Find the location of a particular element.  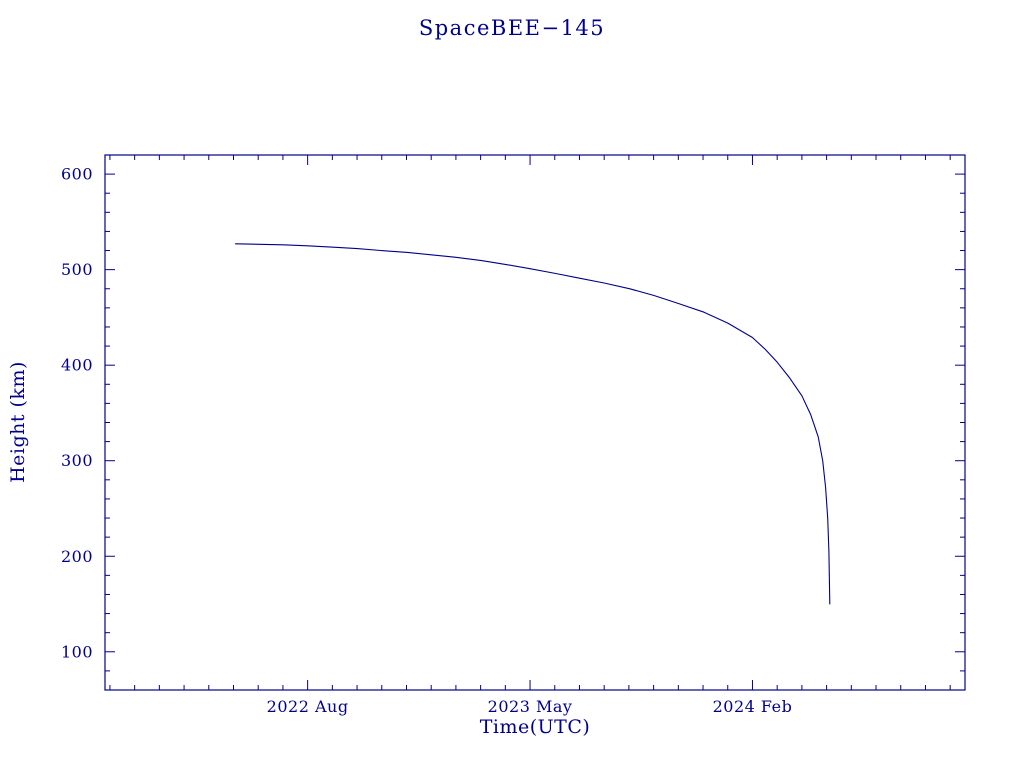

y-tick-label: 100 is located at coordinates (77, 651).